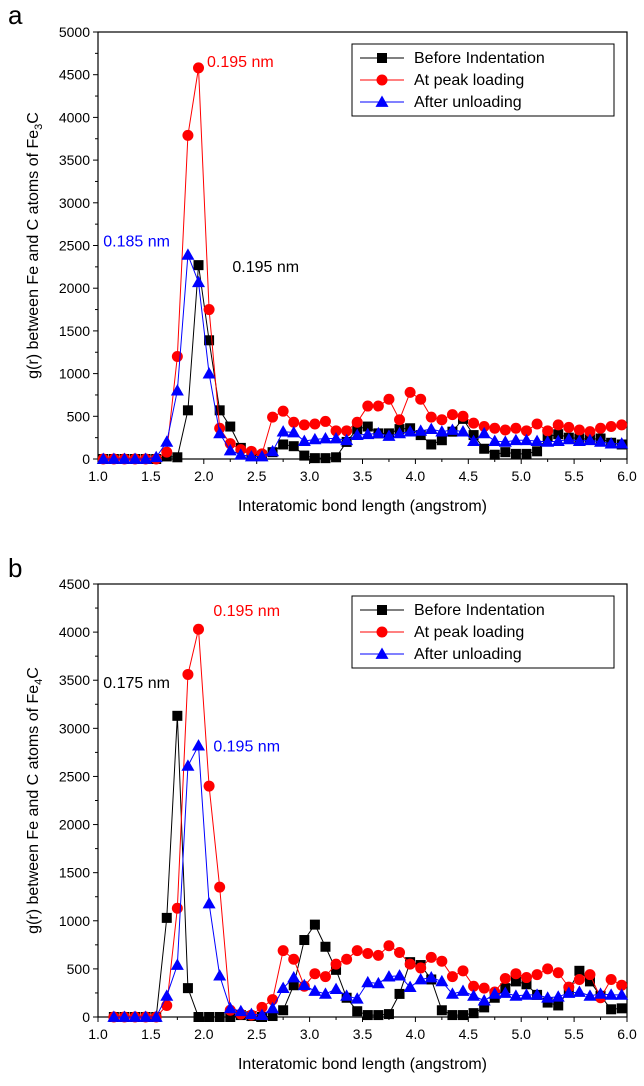 This screenshot has width=644, height=1086. I want to click on peak-annotation: 0.195 nm, so click(240, 62).